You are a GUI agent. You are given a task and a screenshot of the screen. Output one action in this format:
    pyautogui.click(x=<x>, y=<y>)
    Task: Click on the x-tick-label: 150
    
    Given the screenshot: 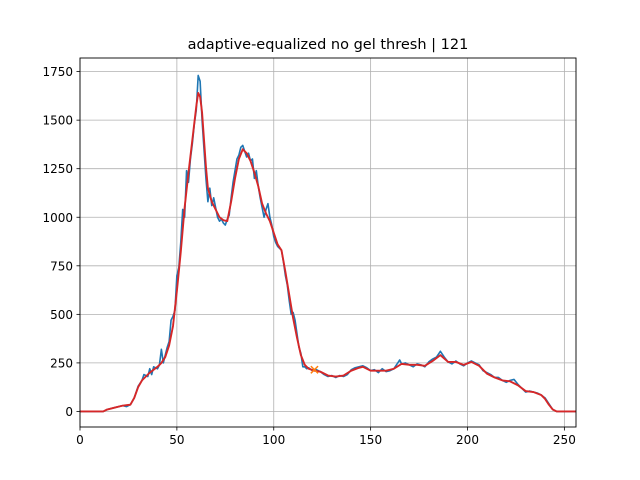 What is the action you would take?
    pyautogui.click(x=370, y=440)
    